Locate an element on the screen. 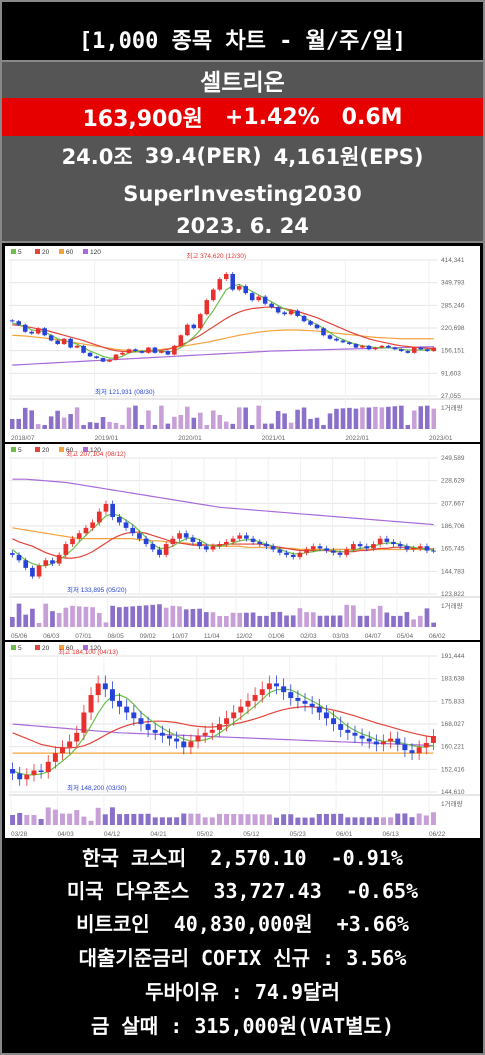 This screenshot has width=485, height=1055. x-tick-label: 2019/01 is located at coordinates (107, 438).